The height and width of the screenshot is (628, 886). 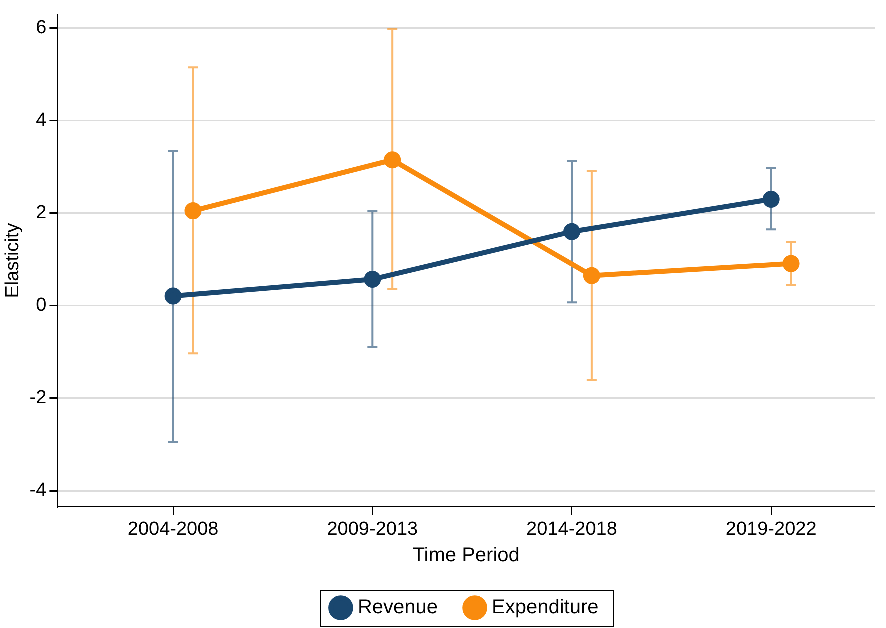 What do you see at coordinates (41, 213) in the screenshot?
I see `y-tick-label: 2` at bounding box center [41, 213].